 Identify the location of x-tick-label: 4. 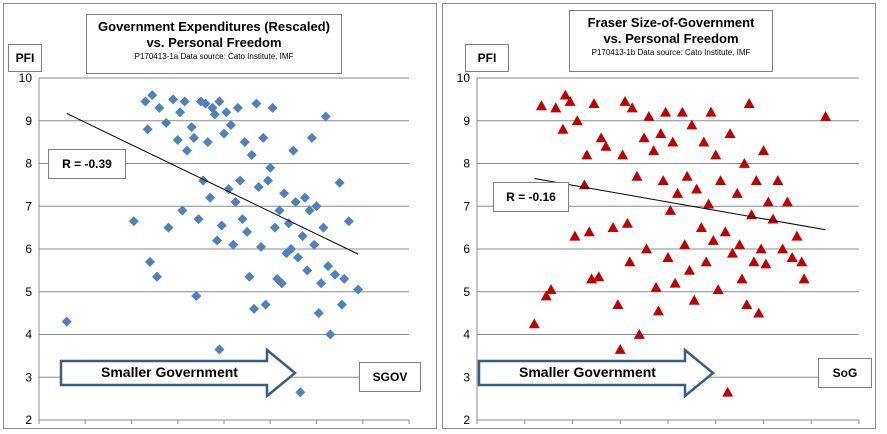
(131, 427).